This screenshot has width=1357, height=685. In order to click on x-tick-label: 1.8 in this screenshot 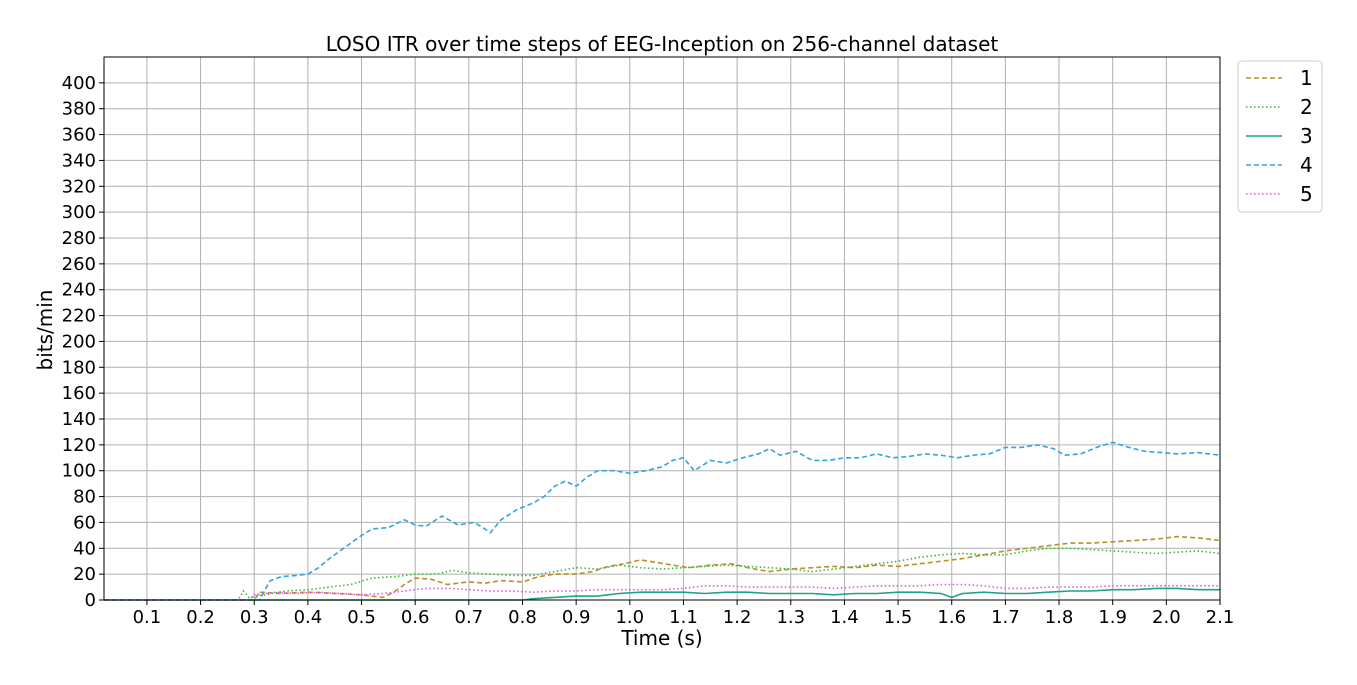, I will do `click(1059, 617)`.